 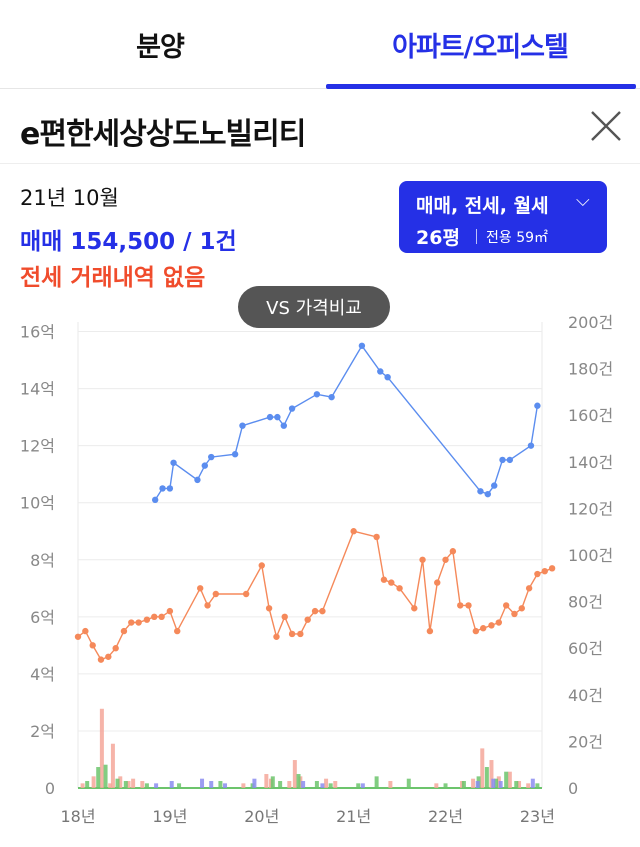 What do you see at coordinates (438, 238) in the screenshot?
I see `pyeong-label: 26평` at bounding box center [438, 238].